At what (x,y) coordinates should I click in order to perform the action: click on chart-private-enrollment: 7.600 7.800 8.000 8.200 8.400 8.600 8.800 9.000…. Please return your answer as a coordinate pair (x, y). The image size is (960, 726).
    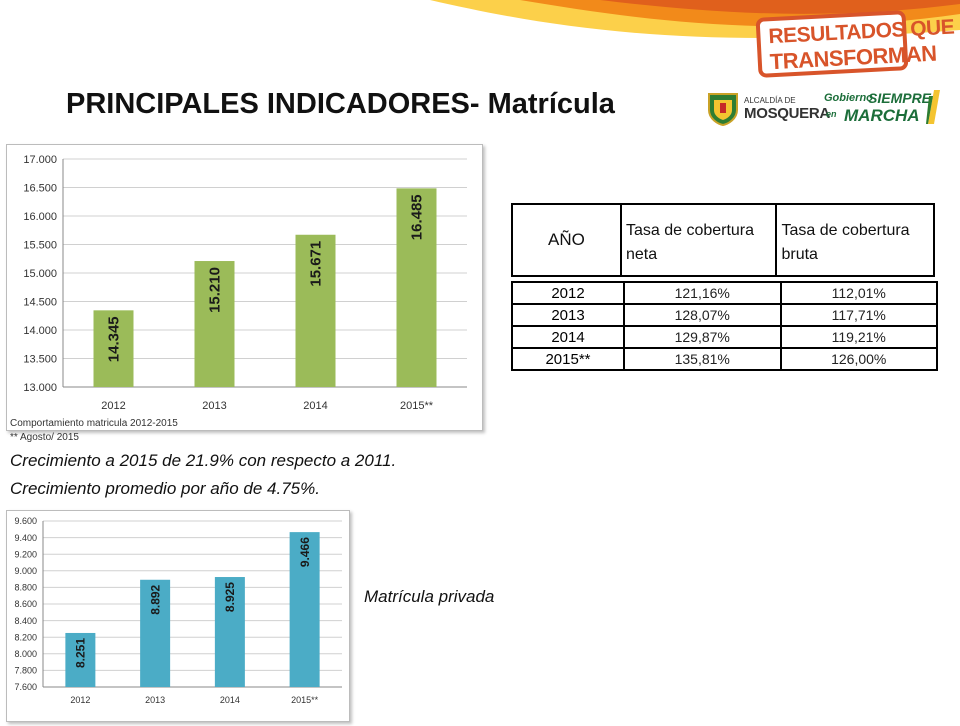
    Looking at the image, I should click on (178, 616).